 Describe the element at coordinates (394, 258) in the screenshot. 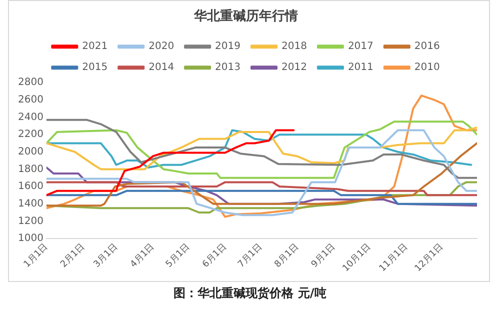

I see `x-tick-label: 11月1日` at that location.